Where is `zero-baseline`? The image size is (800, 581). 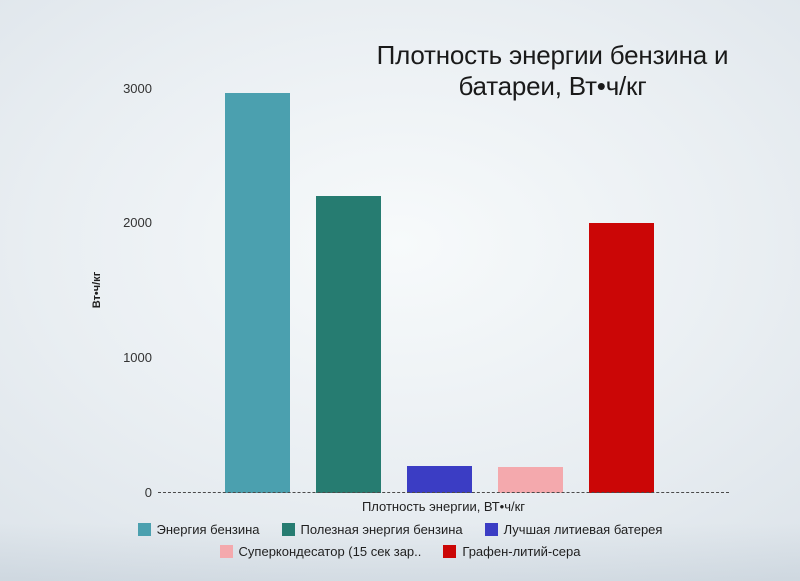
zero-baseline is located at coordinates (443, 492).